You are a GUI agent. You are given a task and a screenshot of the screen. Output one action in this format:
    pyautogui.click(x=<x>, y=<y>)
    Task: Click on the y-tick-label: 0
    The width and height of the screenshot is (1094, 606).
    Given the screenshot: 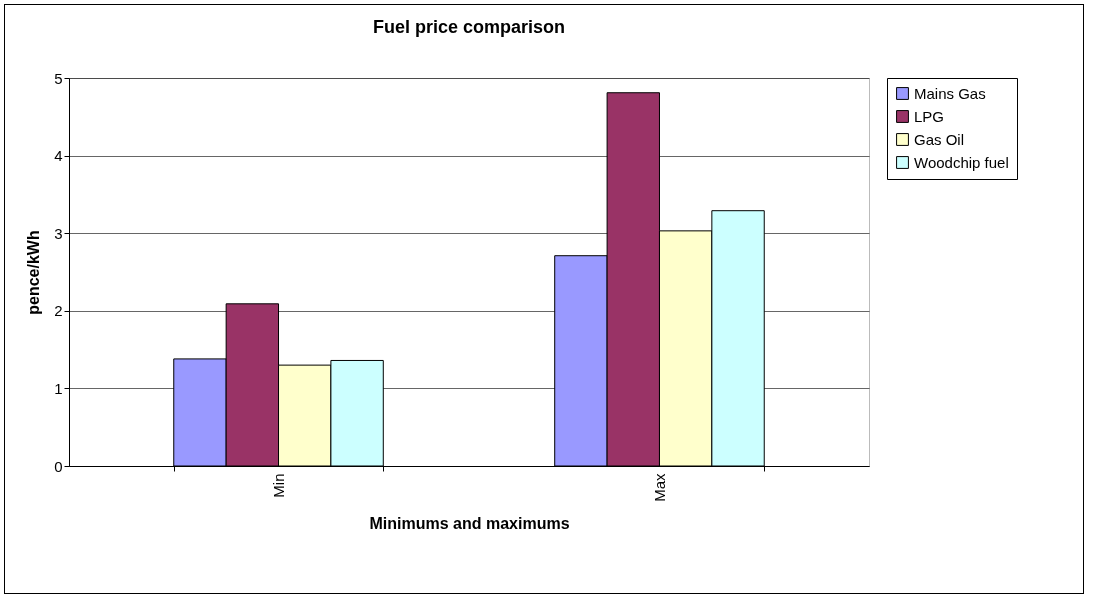 What is the action you would take?
    pyautogui.click(x=58, y=466)
    